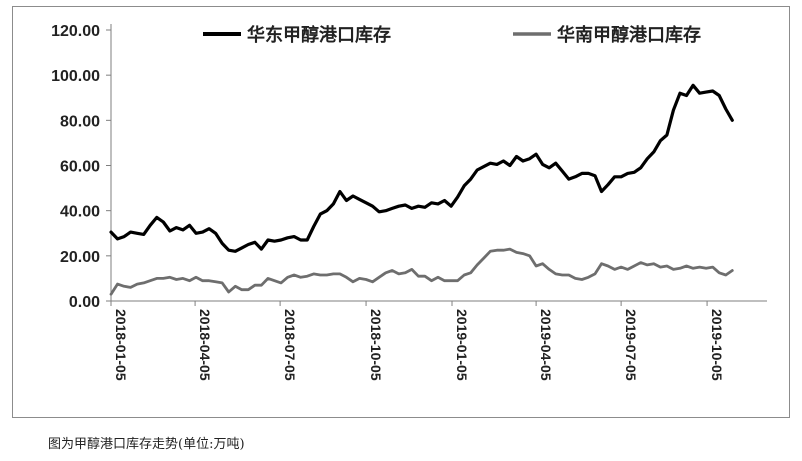  Describe the element at coordinates (80, 212) in the screenshot. I see `y-tick-label: 40.00` at that location.